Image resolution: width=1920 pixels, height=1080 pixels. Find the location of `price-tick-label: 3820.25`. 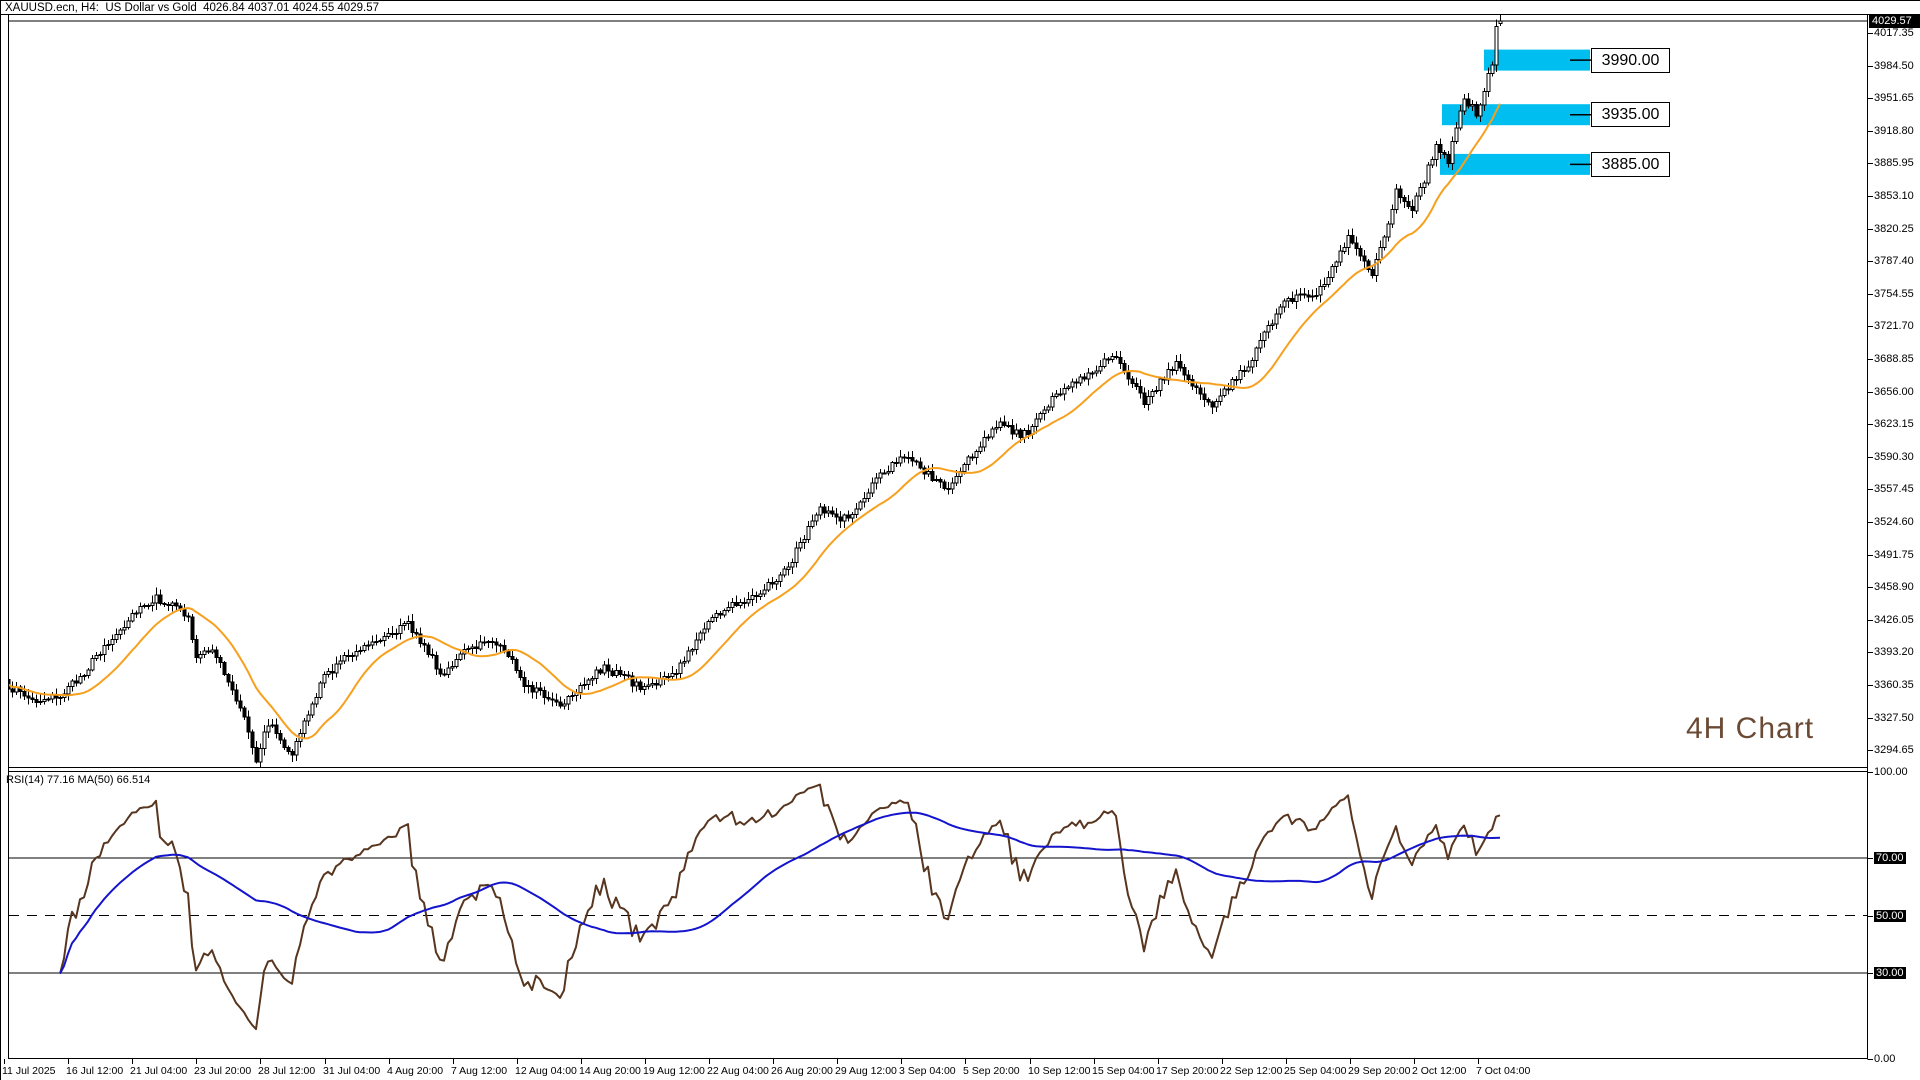

price-tick-label: 3820.25 is located at coordinates (1894, 229).